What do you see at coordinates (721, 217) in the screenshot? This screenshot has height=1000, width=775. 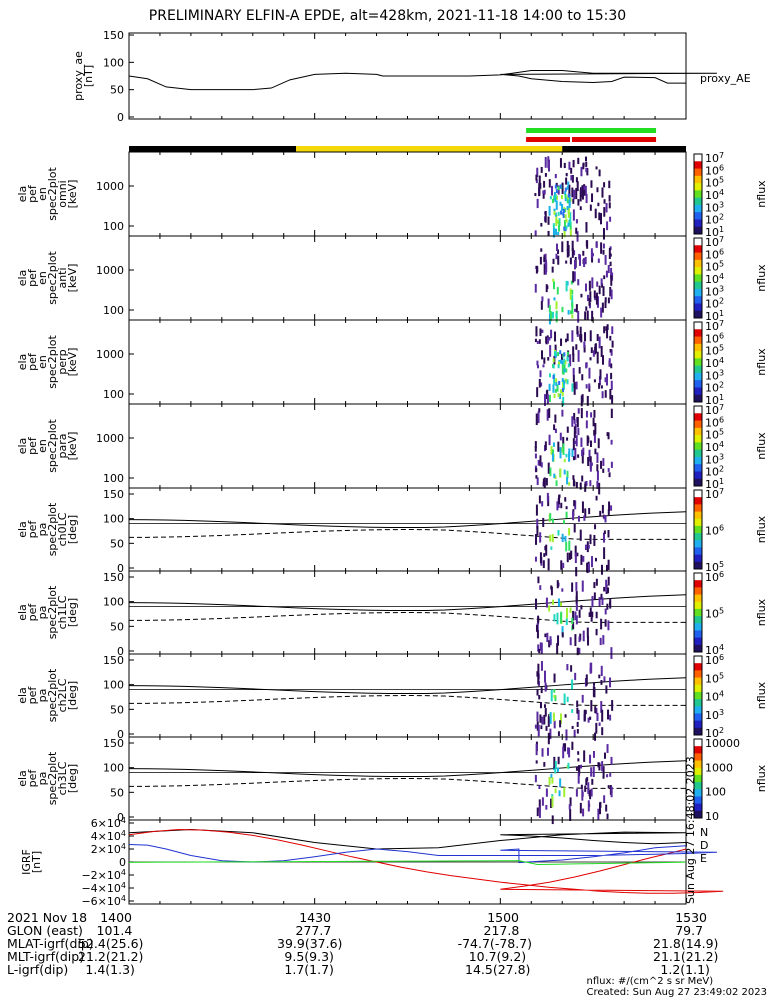 I see `colorbar-tick-exponent: 2` at bounding box center [721, 217].